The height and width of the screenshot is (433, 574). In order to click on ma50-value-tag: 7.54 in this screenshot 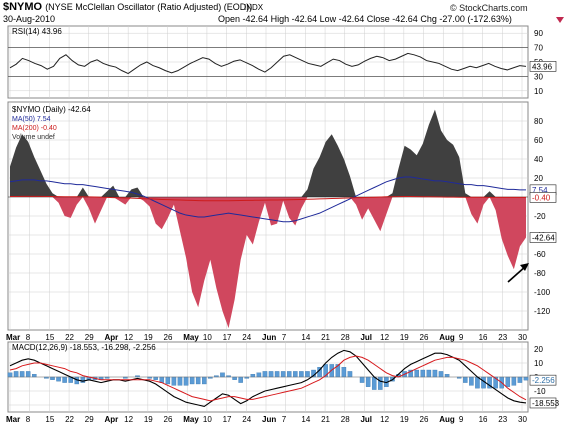, I will do `click(540, 190)`.